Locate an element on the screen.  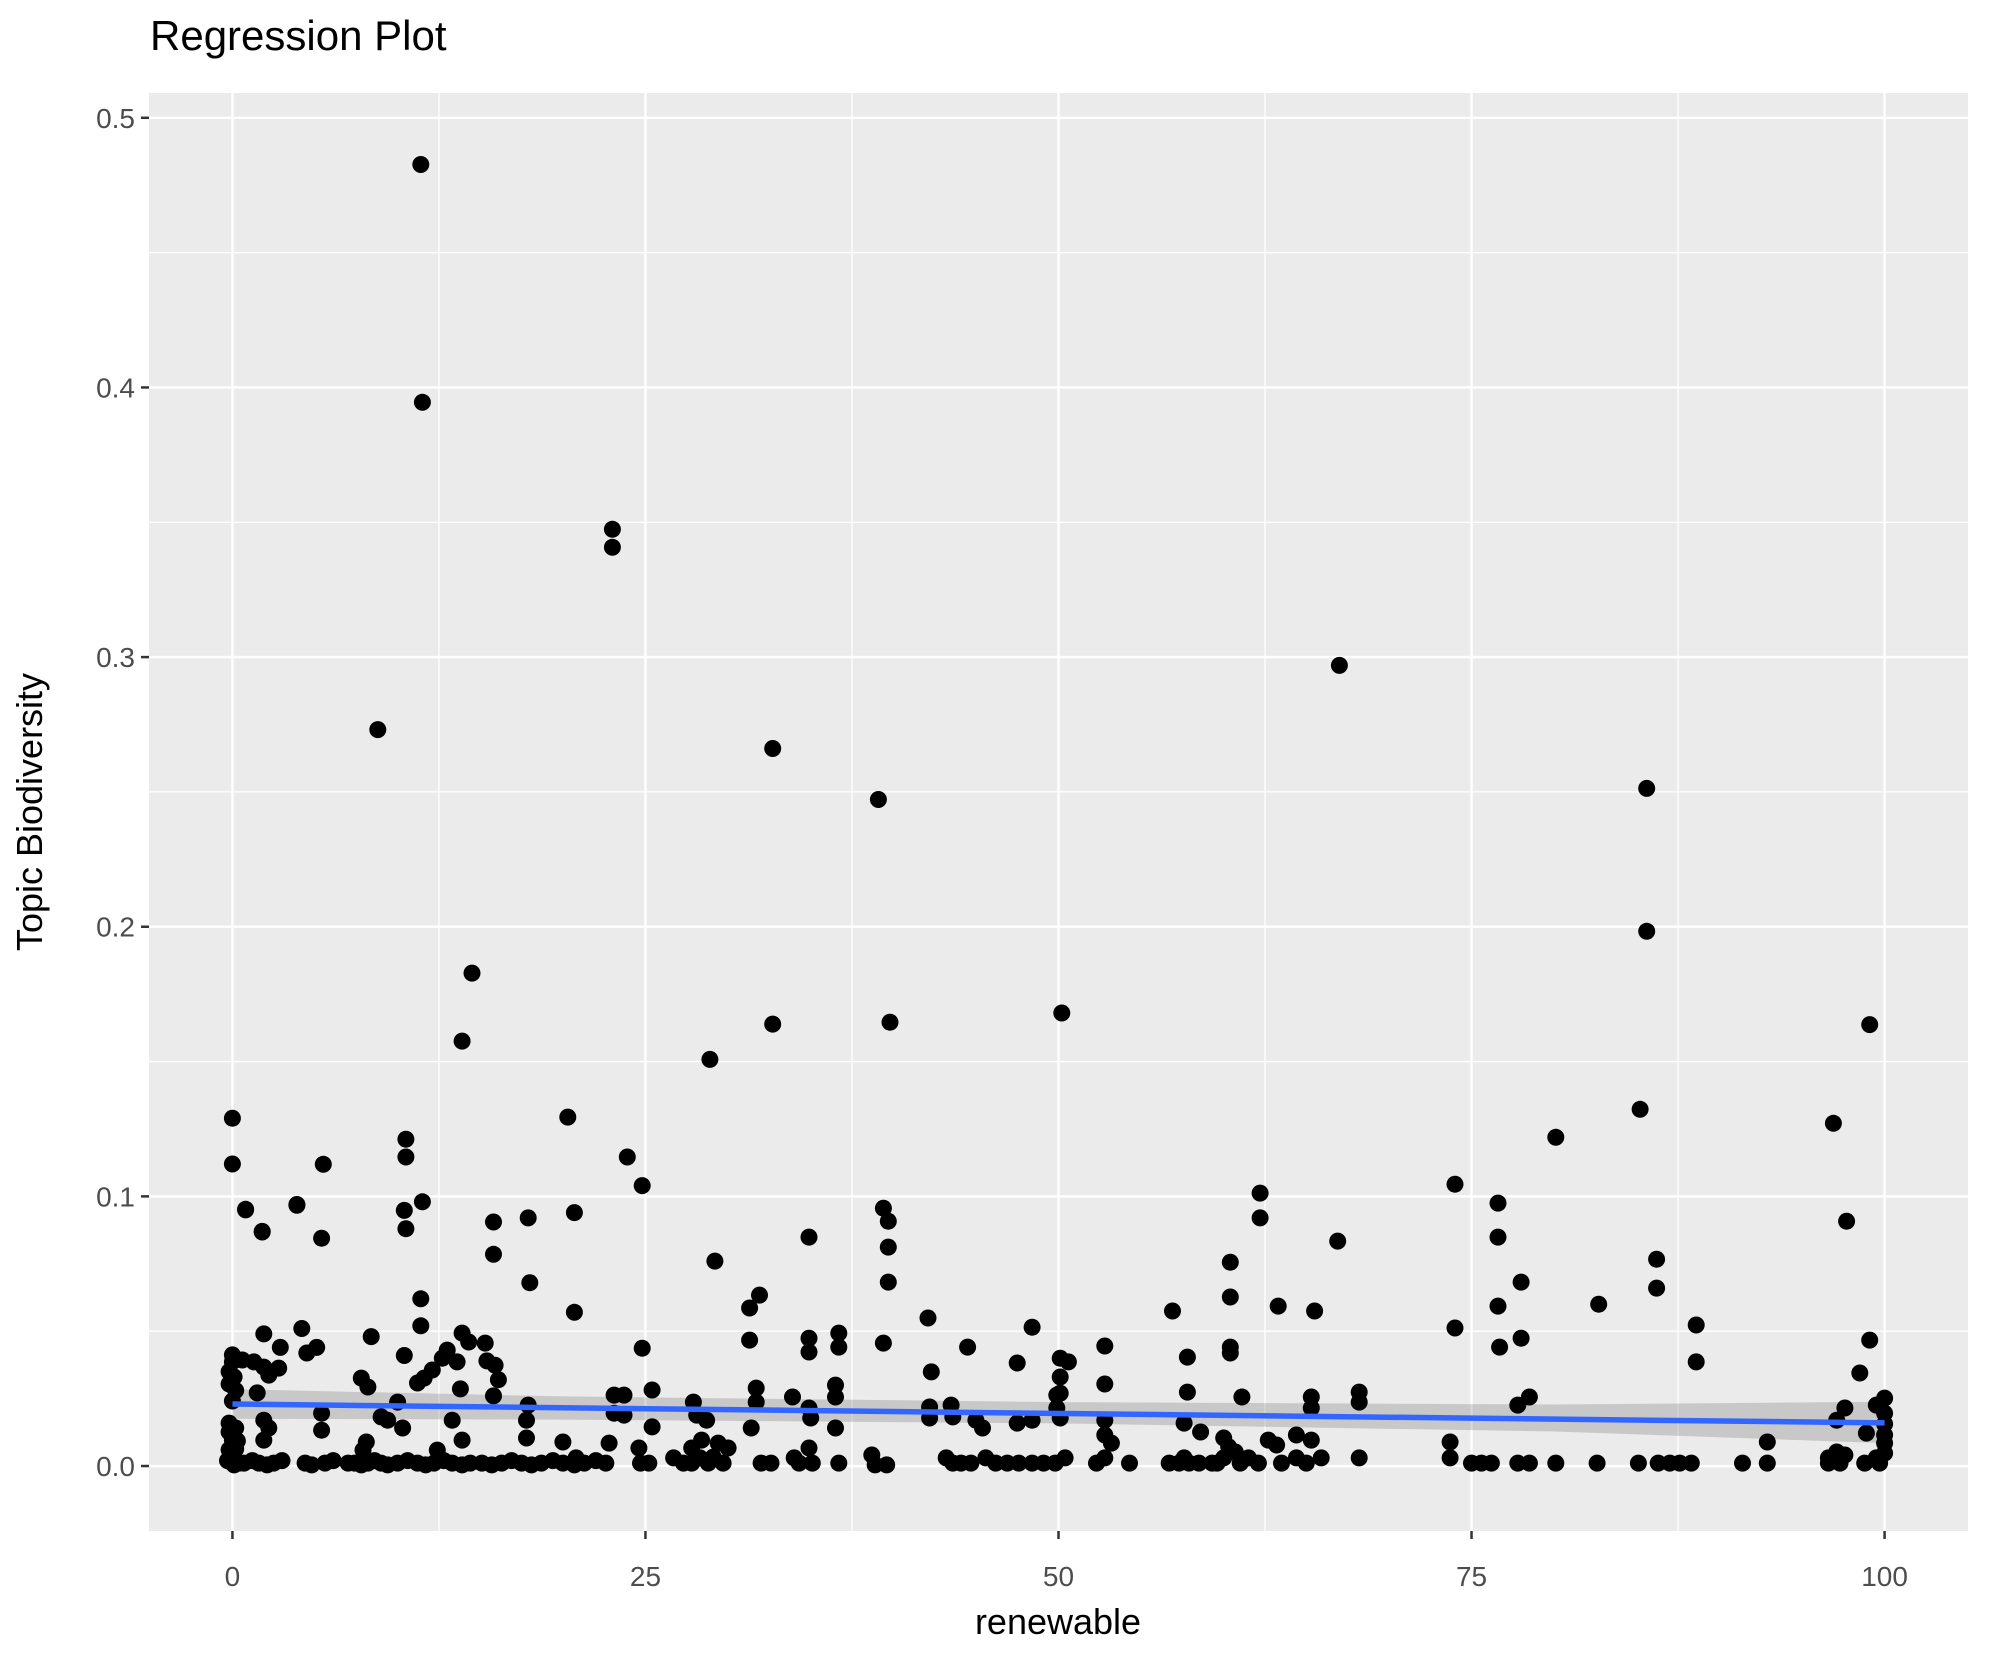
x-tick-label: 25 is located at coordinates (645, 1576).